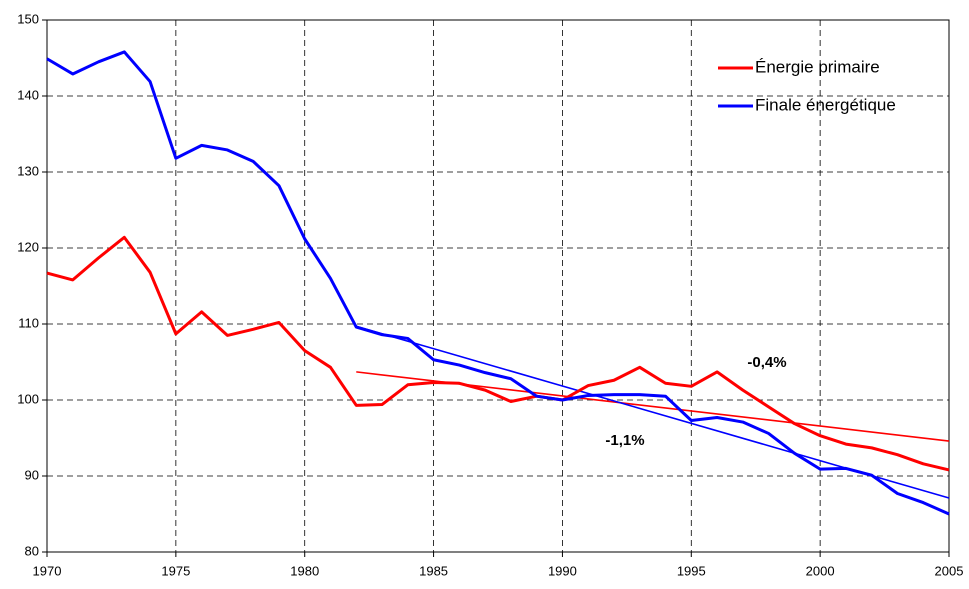 The width and height of the screenshot is (969, 589). Describe the element at coordinates (825, 104) in the screenshot. I see `legend-label: Finale énergétique` at that location.